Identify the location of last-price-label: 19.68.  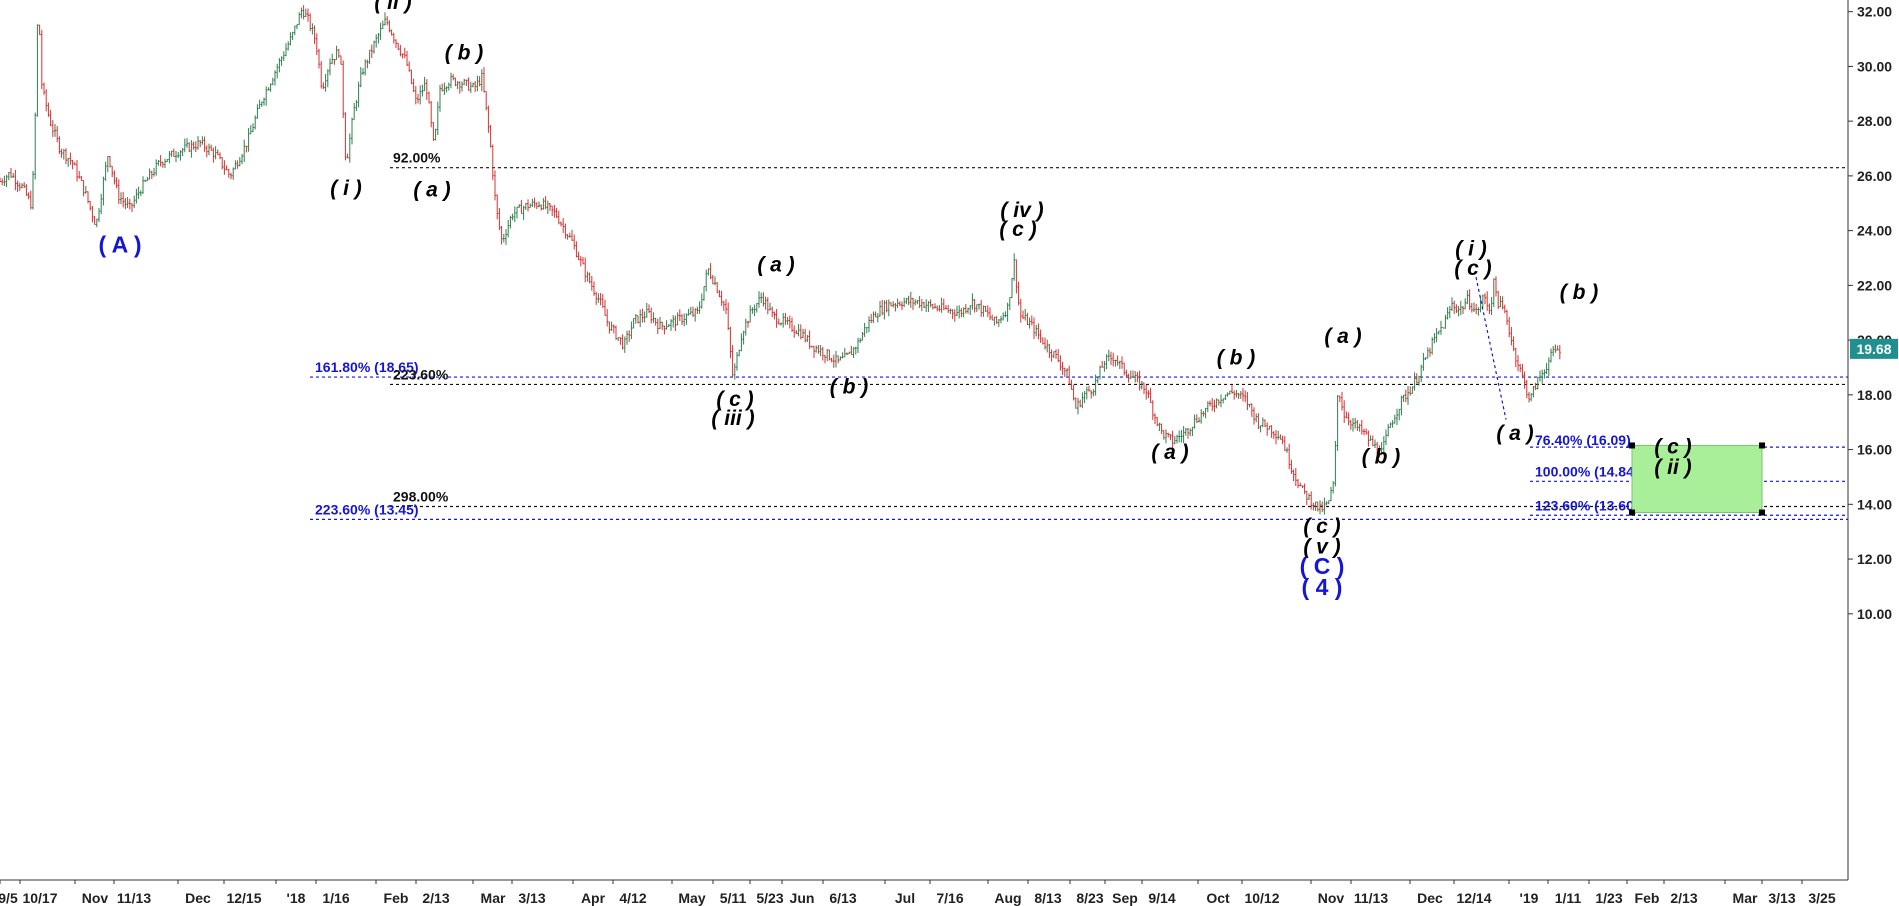
(1873, 349).